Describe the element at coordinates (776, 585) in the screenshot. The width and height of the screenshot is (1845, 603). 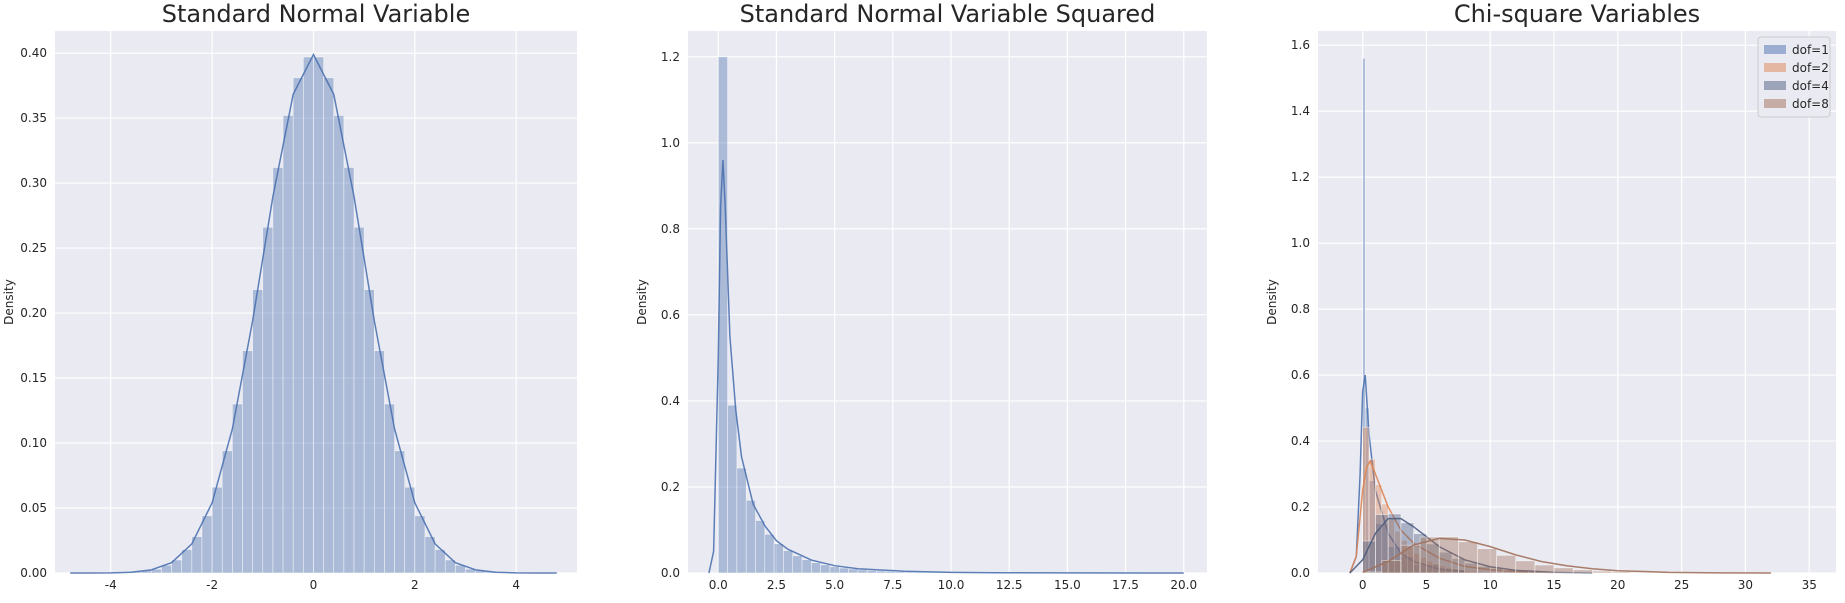
I see `x-tick-label: 2.5` at that location.